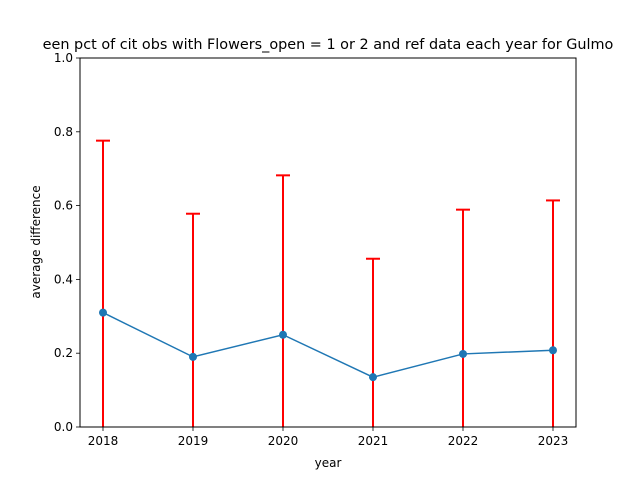  I want to click on series-line-group, so click(328, 344).